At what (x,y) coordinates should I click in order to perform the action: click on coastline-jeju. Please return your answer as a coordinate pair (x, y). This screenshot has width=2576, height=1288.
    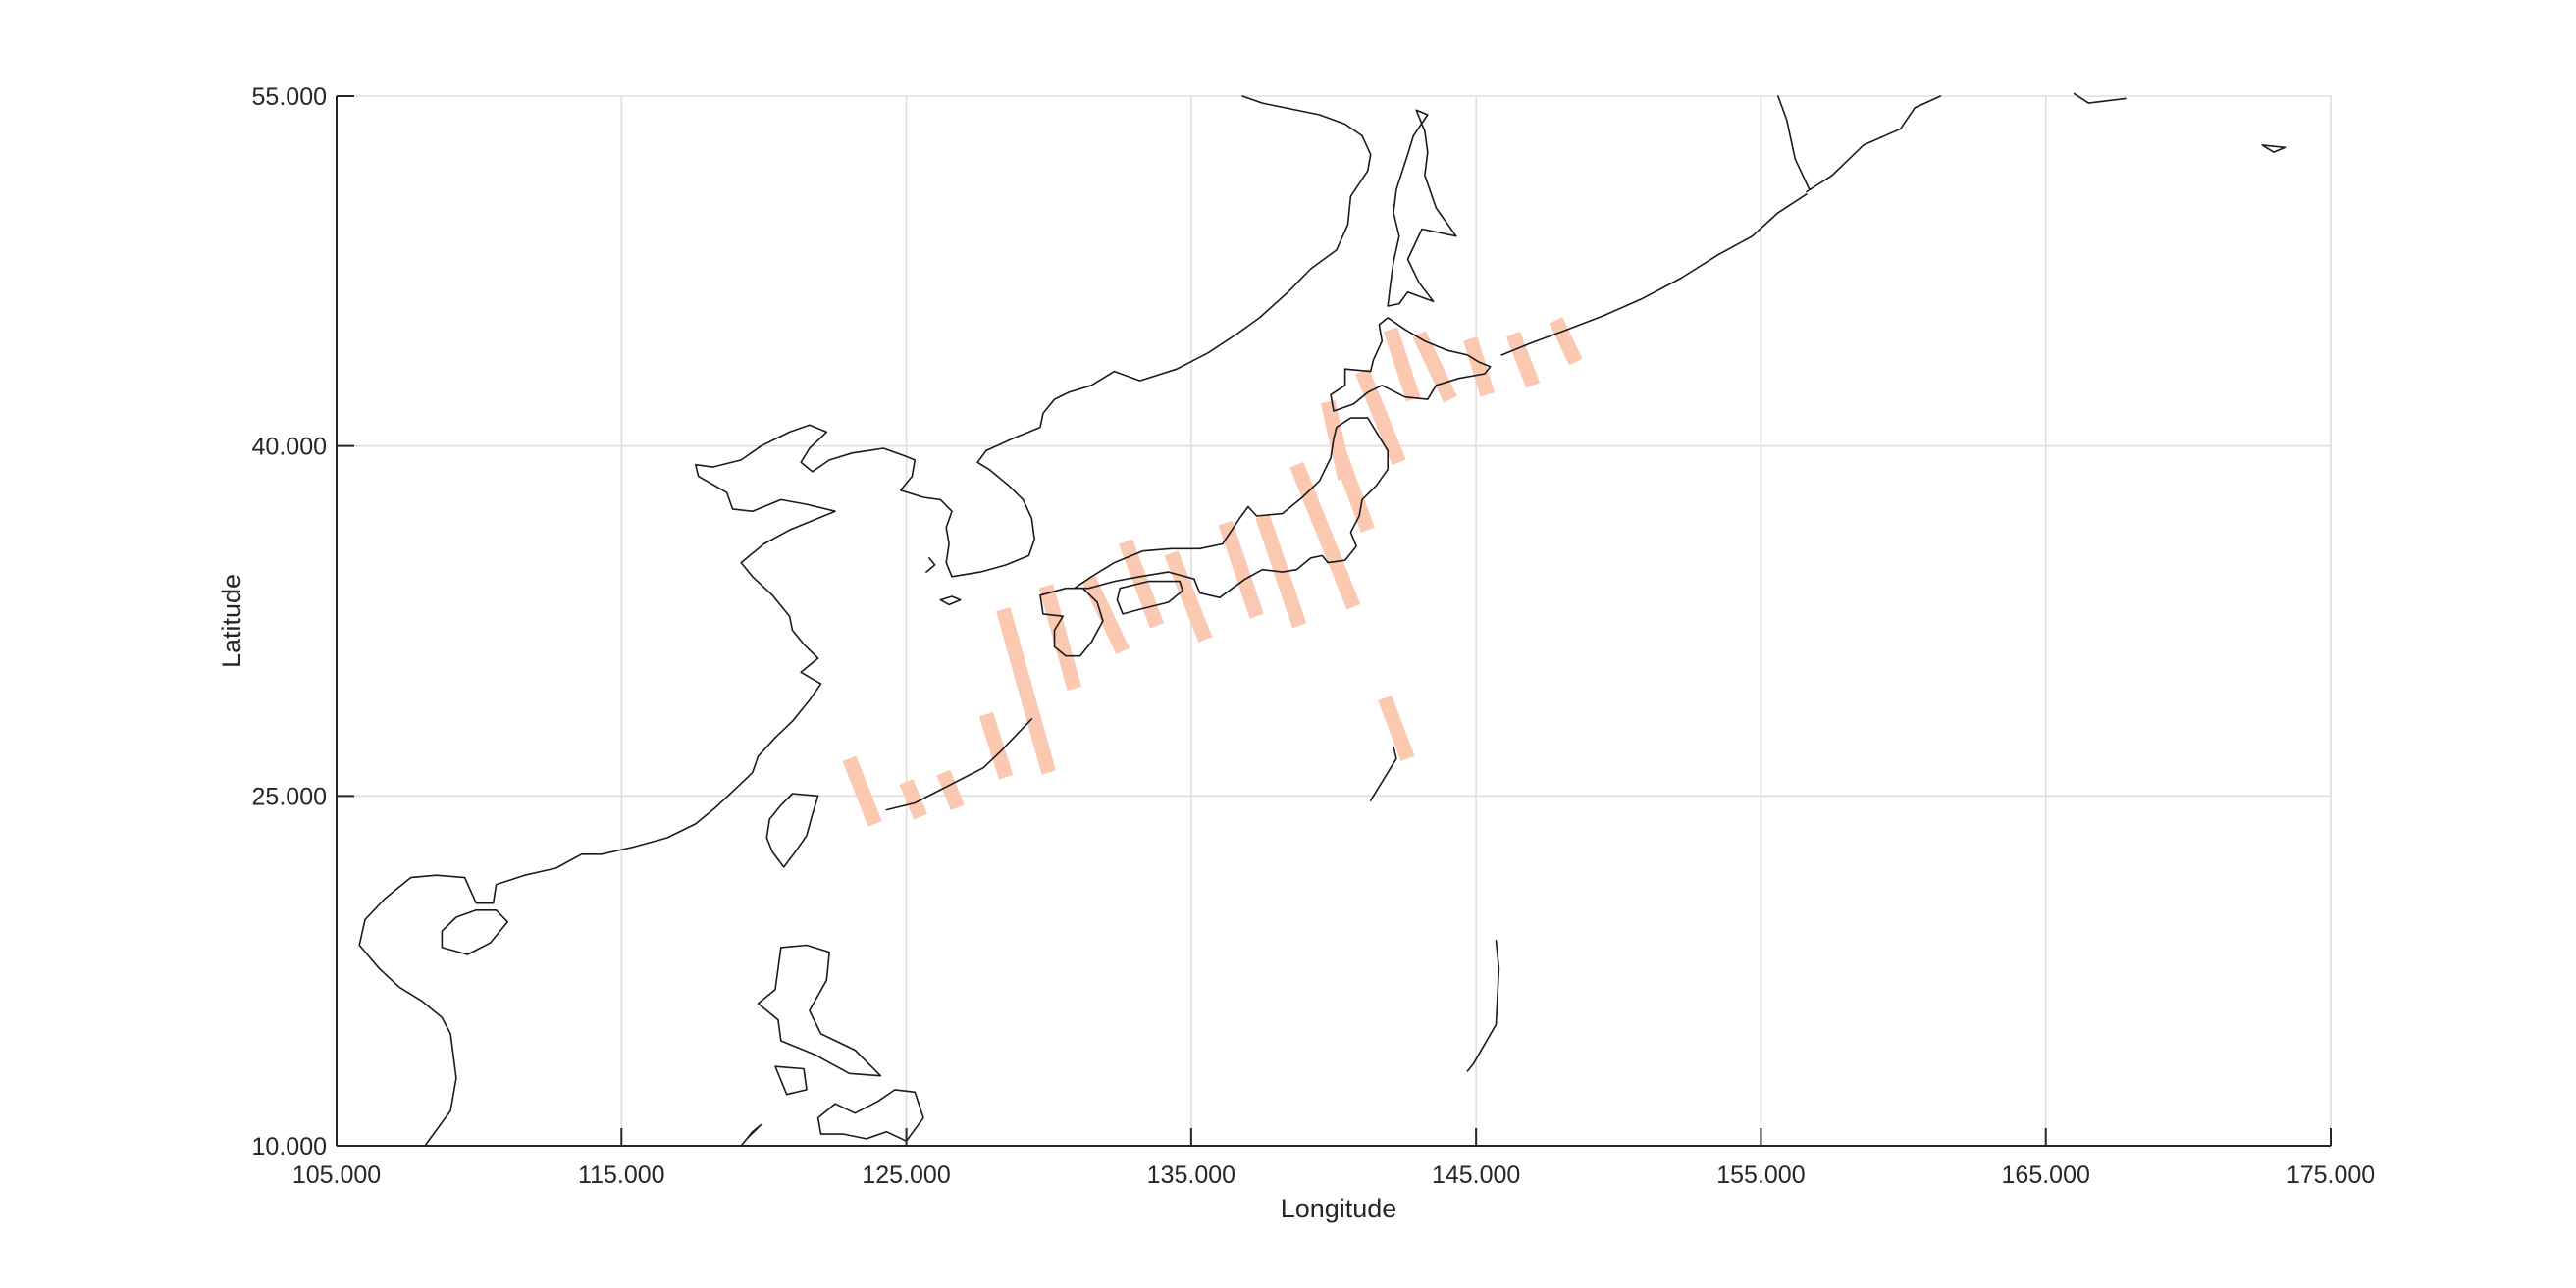
    Looking at the image, I should click on (950, 600).